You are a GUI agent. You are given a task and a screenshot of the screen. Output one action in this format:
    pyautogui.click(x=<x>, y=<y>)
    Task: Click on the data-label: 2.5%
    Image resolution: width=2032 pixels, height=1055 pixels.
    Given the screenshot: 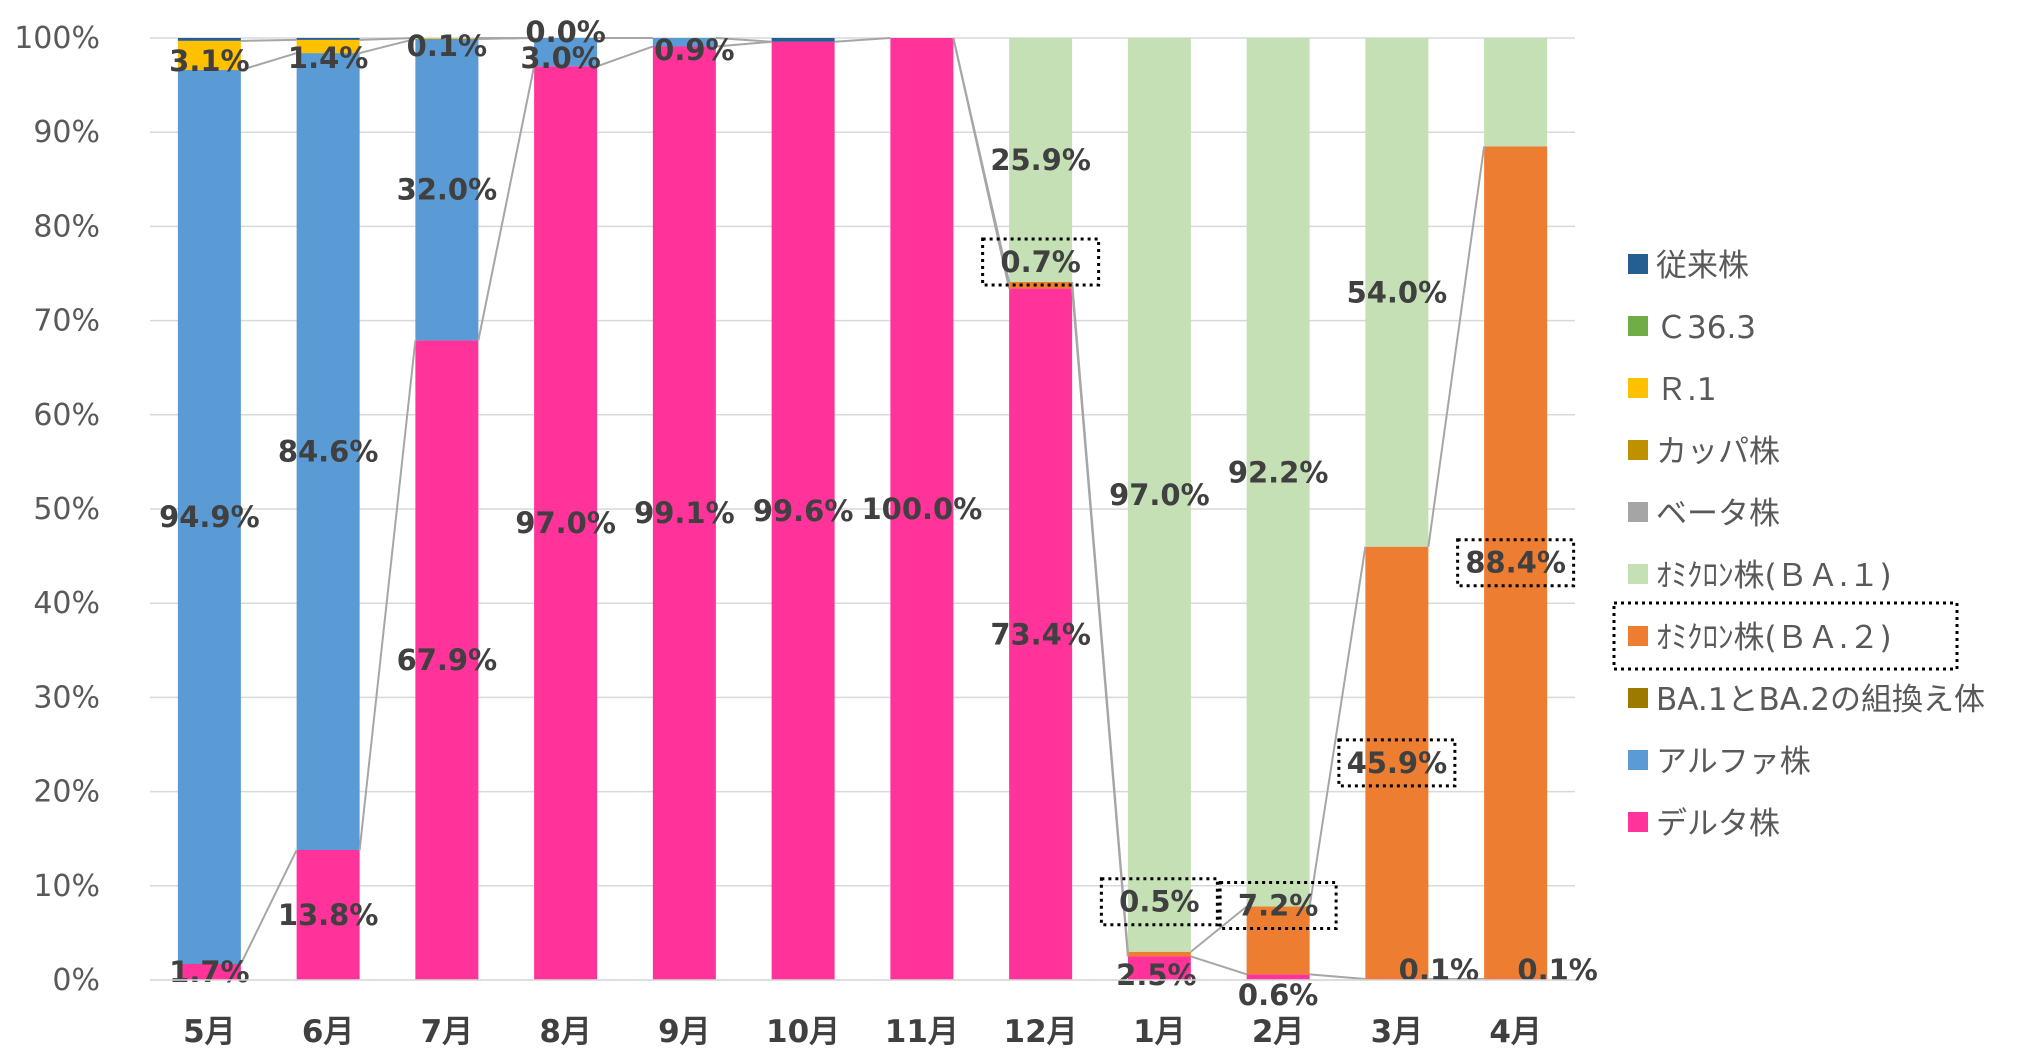 What is the action you would take?
    pyautogui.click(x=1156, y=975)
    